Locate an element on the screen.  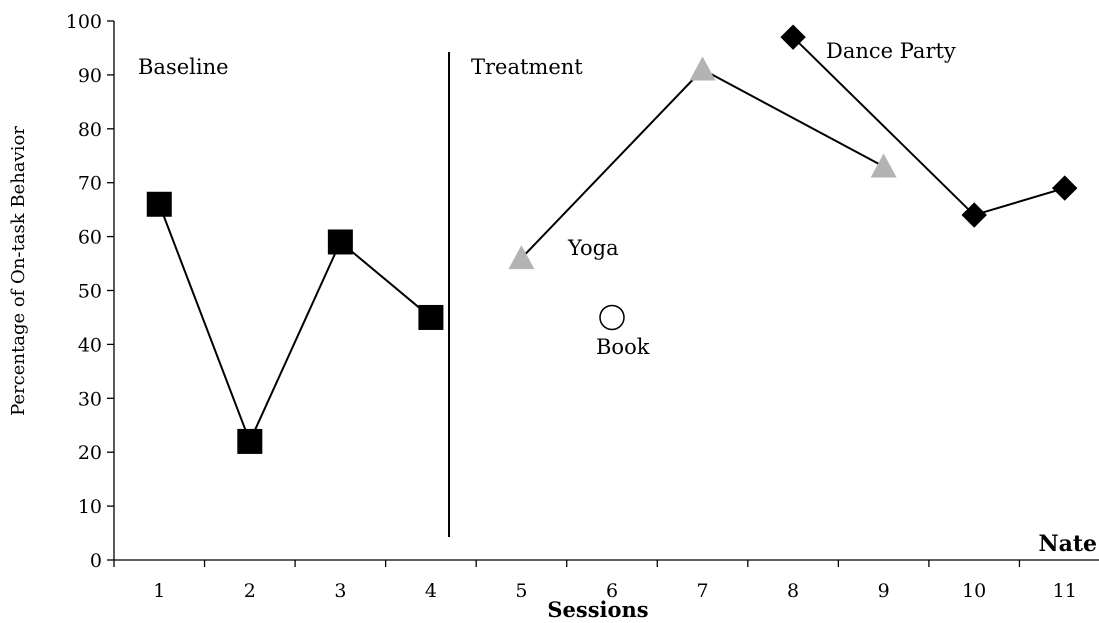
x-tick-label: 8 is located at coordinates (793, 591).